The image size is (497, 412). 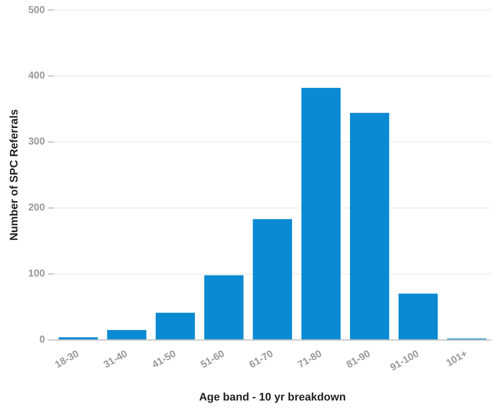 I want to click on x-tick-label: 61-70, so click(x=262, y=359).